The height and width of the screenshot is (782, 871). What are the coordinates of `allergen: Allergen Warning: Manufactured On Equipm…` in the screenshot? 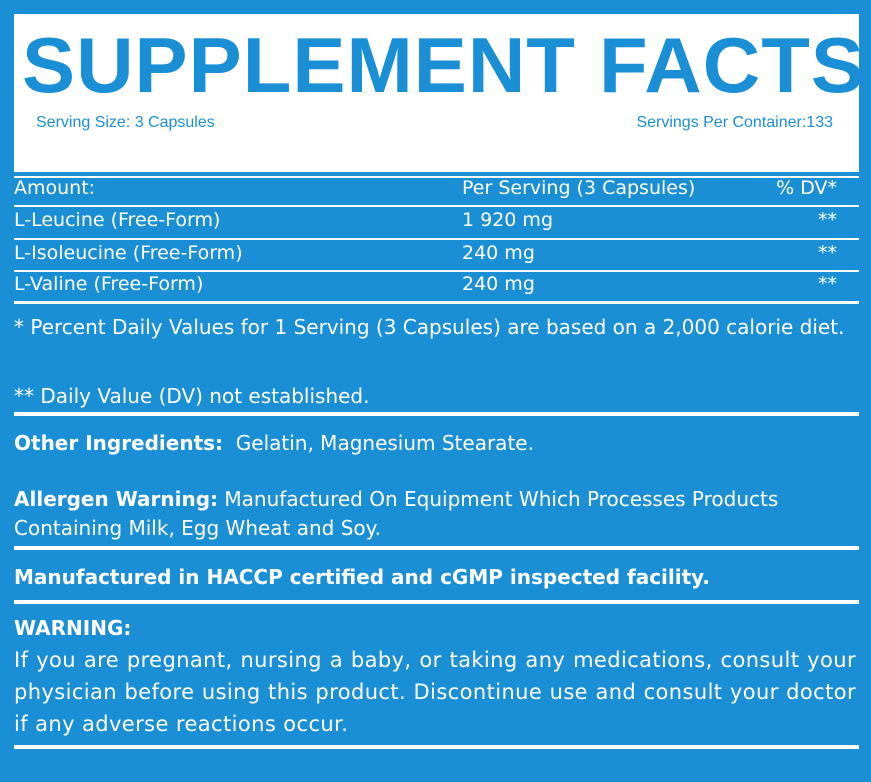 It's located at (435, 514).